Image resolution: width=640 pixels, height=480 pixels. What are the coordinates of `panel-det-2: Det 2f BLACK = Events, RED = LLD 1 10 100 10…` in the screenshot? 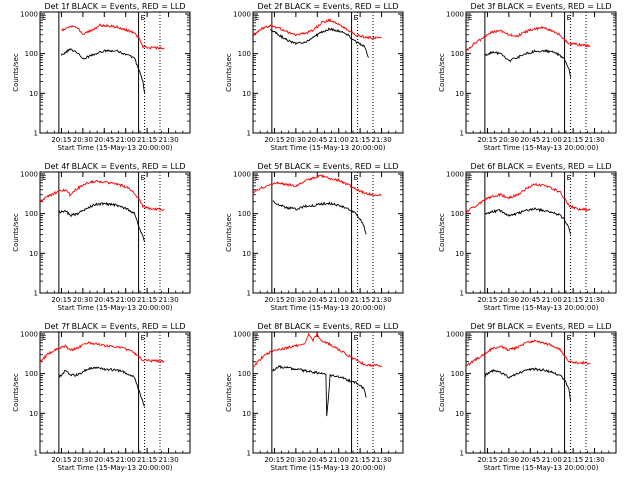 It's located at (314, 77).